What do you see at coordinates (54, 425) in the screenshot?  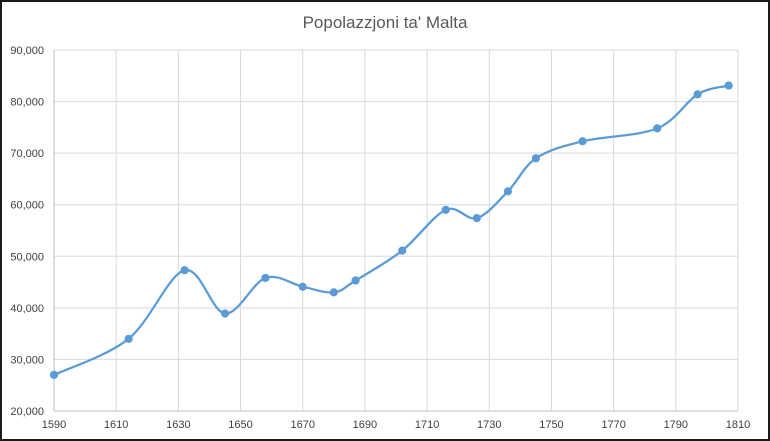 I see `x-tick-label: 1590` at bounding box center [54, 425].